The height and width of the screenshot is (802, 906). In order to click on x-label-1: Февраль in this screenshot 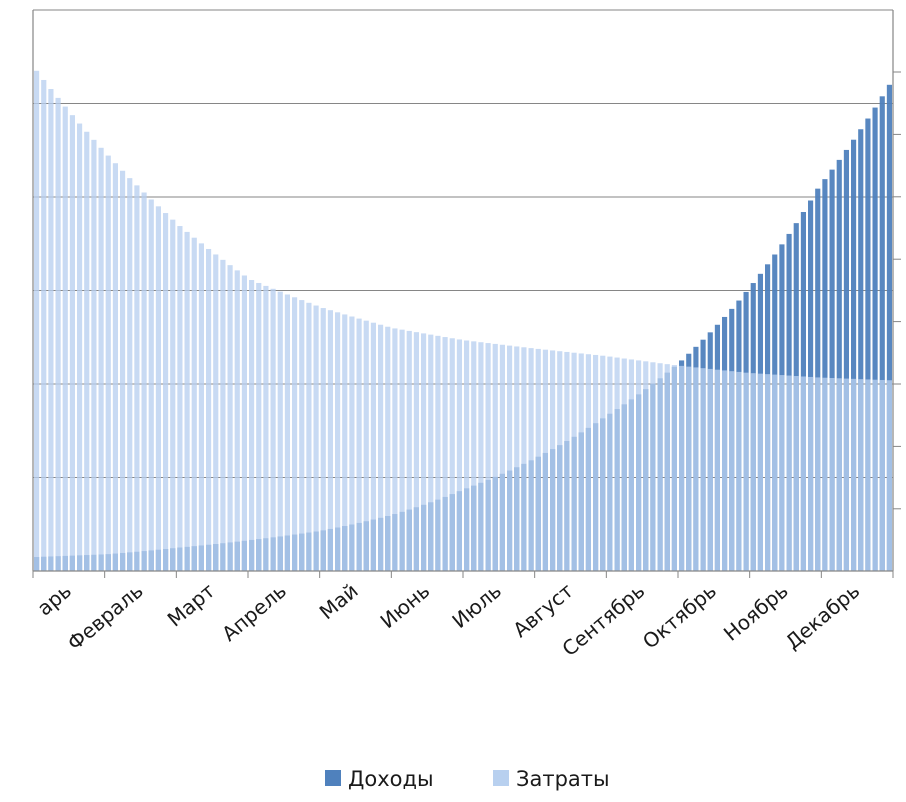, I will do `click(105, 616)`.